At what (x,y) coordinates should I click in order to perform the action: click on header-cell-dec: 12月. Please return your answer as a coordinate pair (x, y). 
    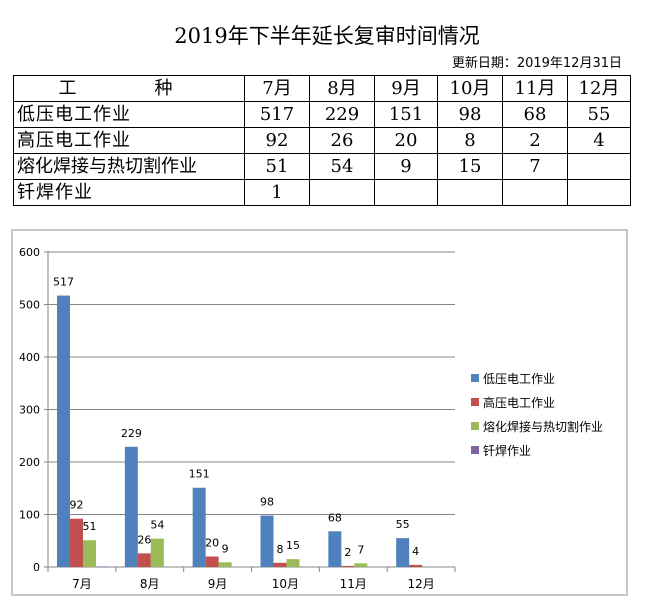
    Looking at the image, I should click on (599, 88).